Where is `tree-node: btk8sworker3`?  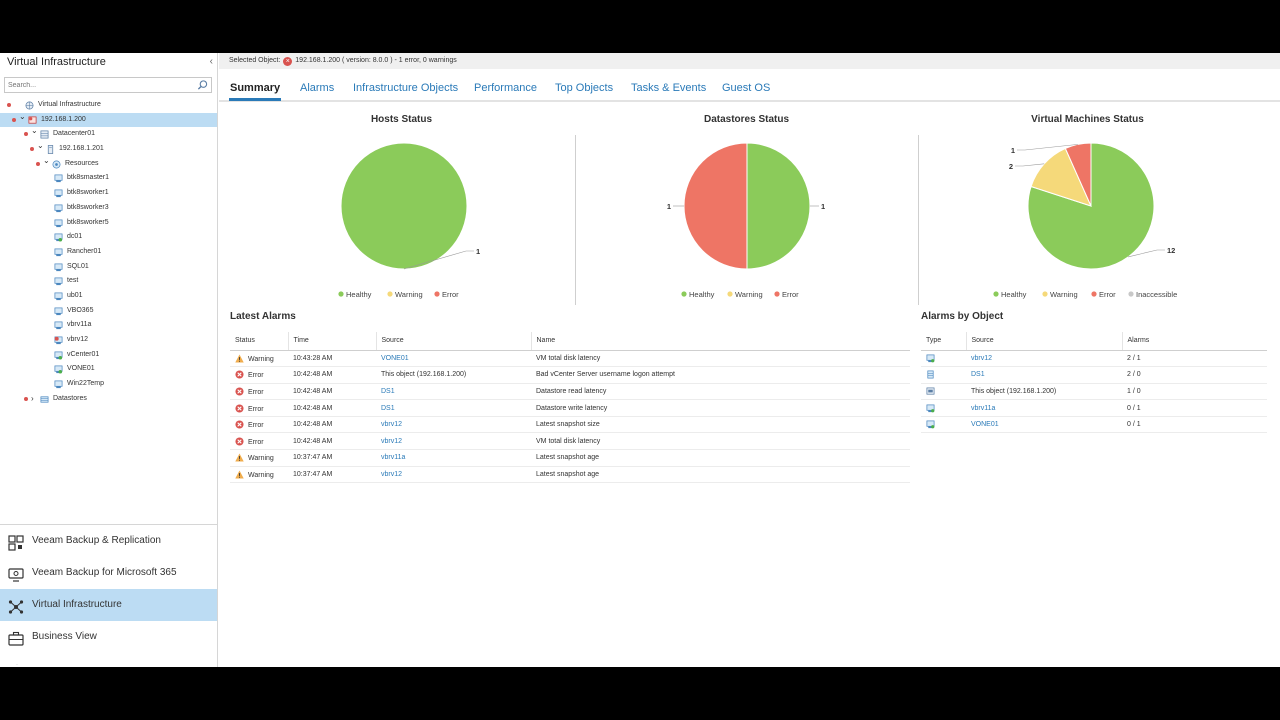 tree-node: btk8sworker3 is located at coordinates (108, 208).